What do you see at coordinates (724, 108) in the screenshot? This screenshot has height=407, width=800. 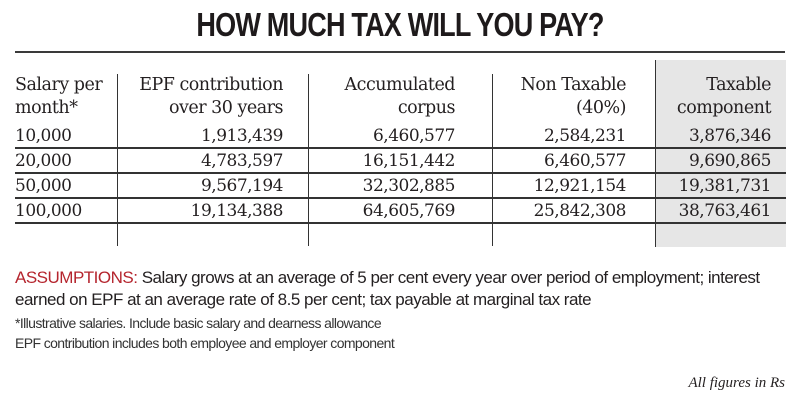 I see `header-line: component` at bounding box center [724, 108].